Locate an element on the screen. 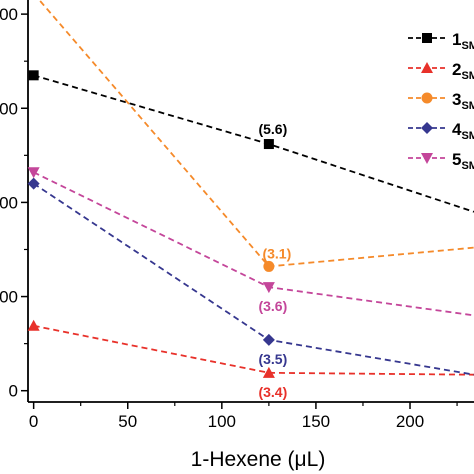 Image resolution: width=474 pixels, height=474 pixels. x-tick-label-200: 200 is located at coordinates (410, 421).